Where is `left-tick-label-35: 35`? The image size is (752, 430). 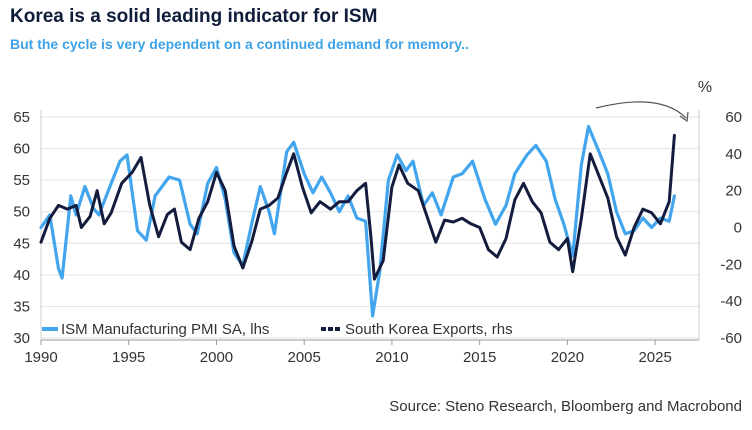
left-tick-label-35: 35 is located at coordinates (21, 306).